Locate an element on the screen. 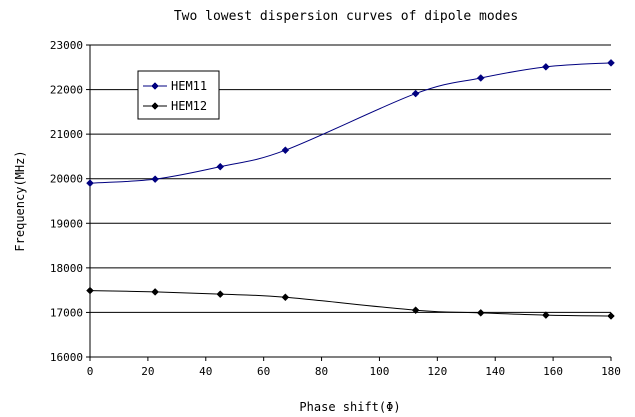 Image resolution: width=635 pixels, height=417 pixels. x-tick-label-60: 60 is located at coordinates (263, 371).